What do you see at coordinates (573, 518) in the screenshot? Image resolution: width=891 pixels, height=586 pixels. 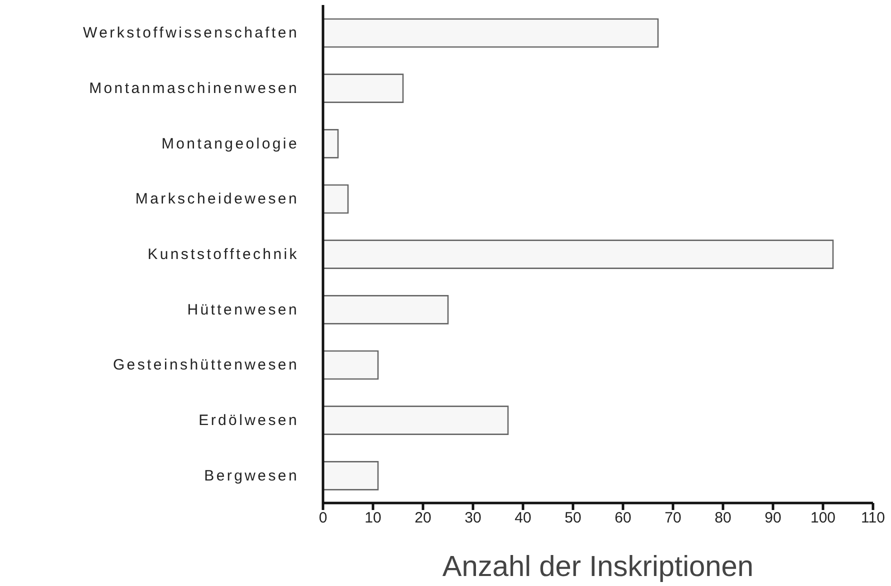 I see `x-tick-label: 50` at bounding box center [573, 518].